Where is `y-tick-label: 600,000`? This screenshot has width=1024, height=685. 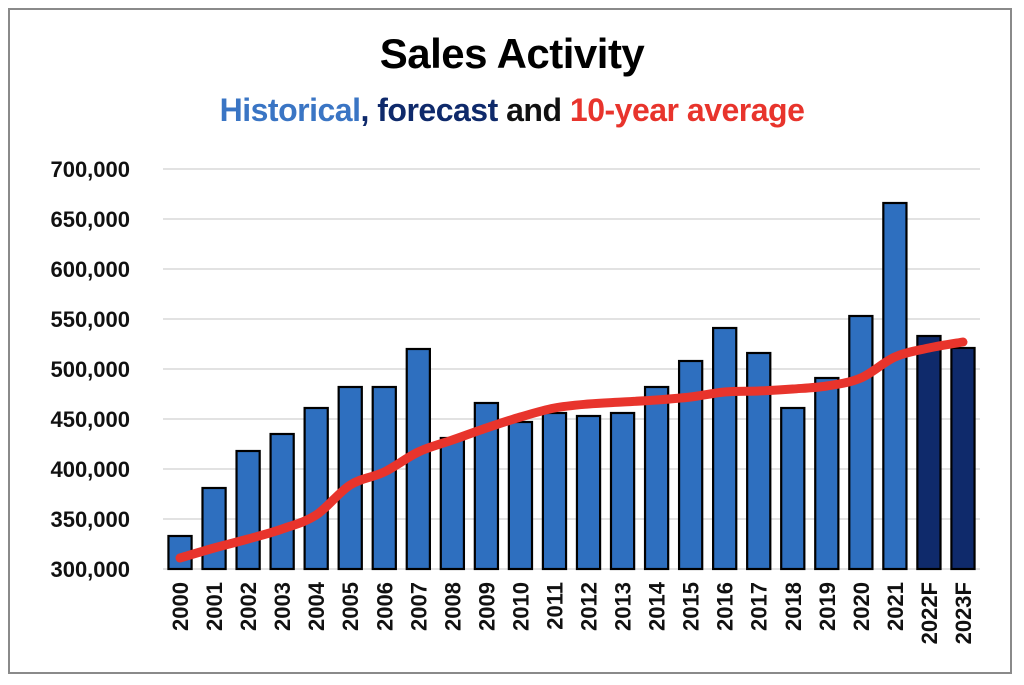 y-tick-label: 600,000 is located at coordinates (90, 269).